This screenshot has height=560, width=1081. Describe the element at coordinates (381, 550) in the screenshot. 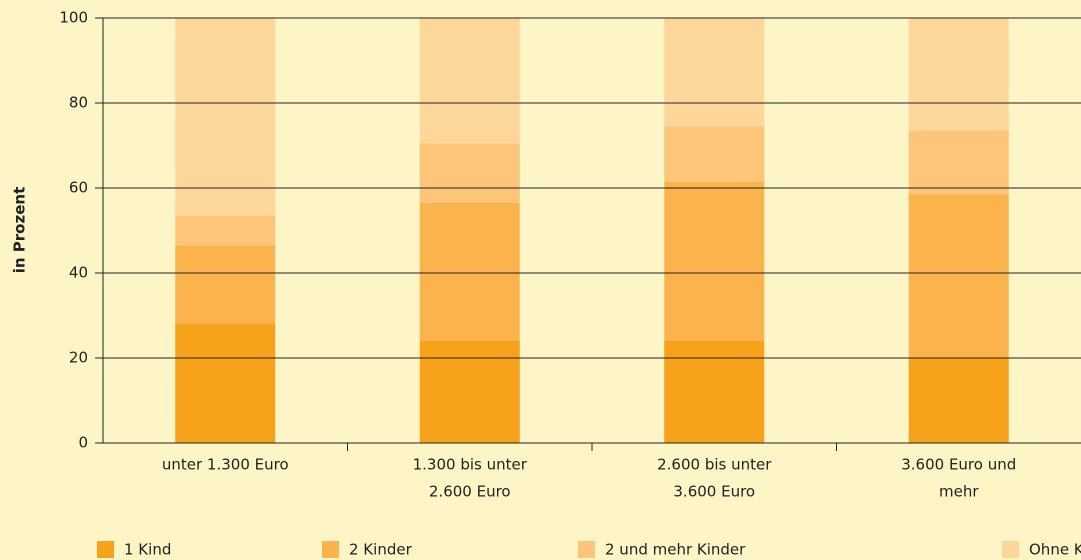

I see `legend-label: 2 Kinder` at that location.